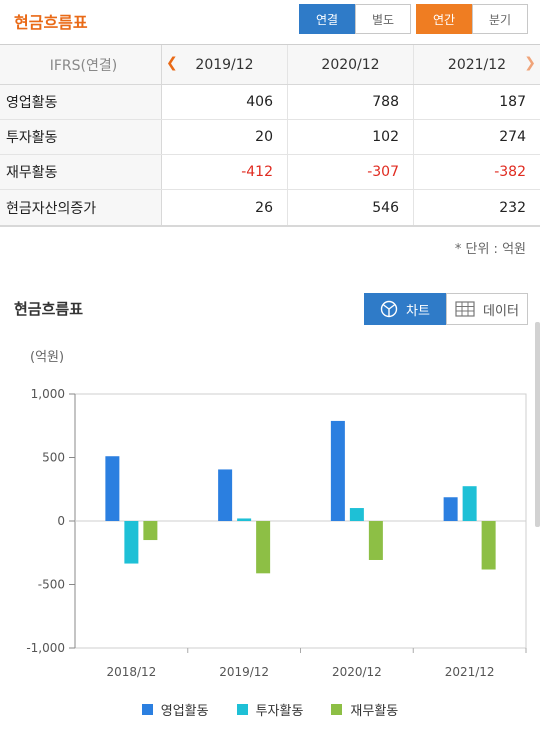 This screenshot has width=540, height=737. I want to click on legend-label: 재무활동, so click(374, 711).